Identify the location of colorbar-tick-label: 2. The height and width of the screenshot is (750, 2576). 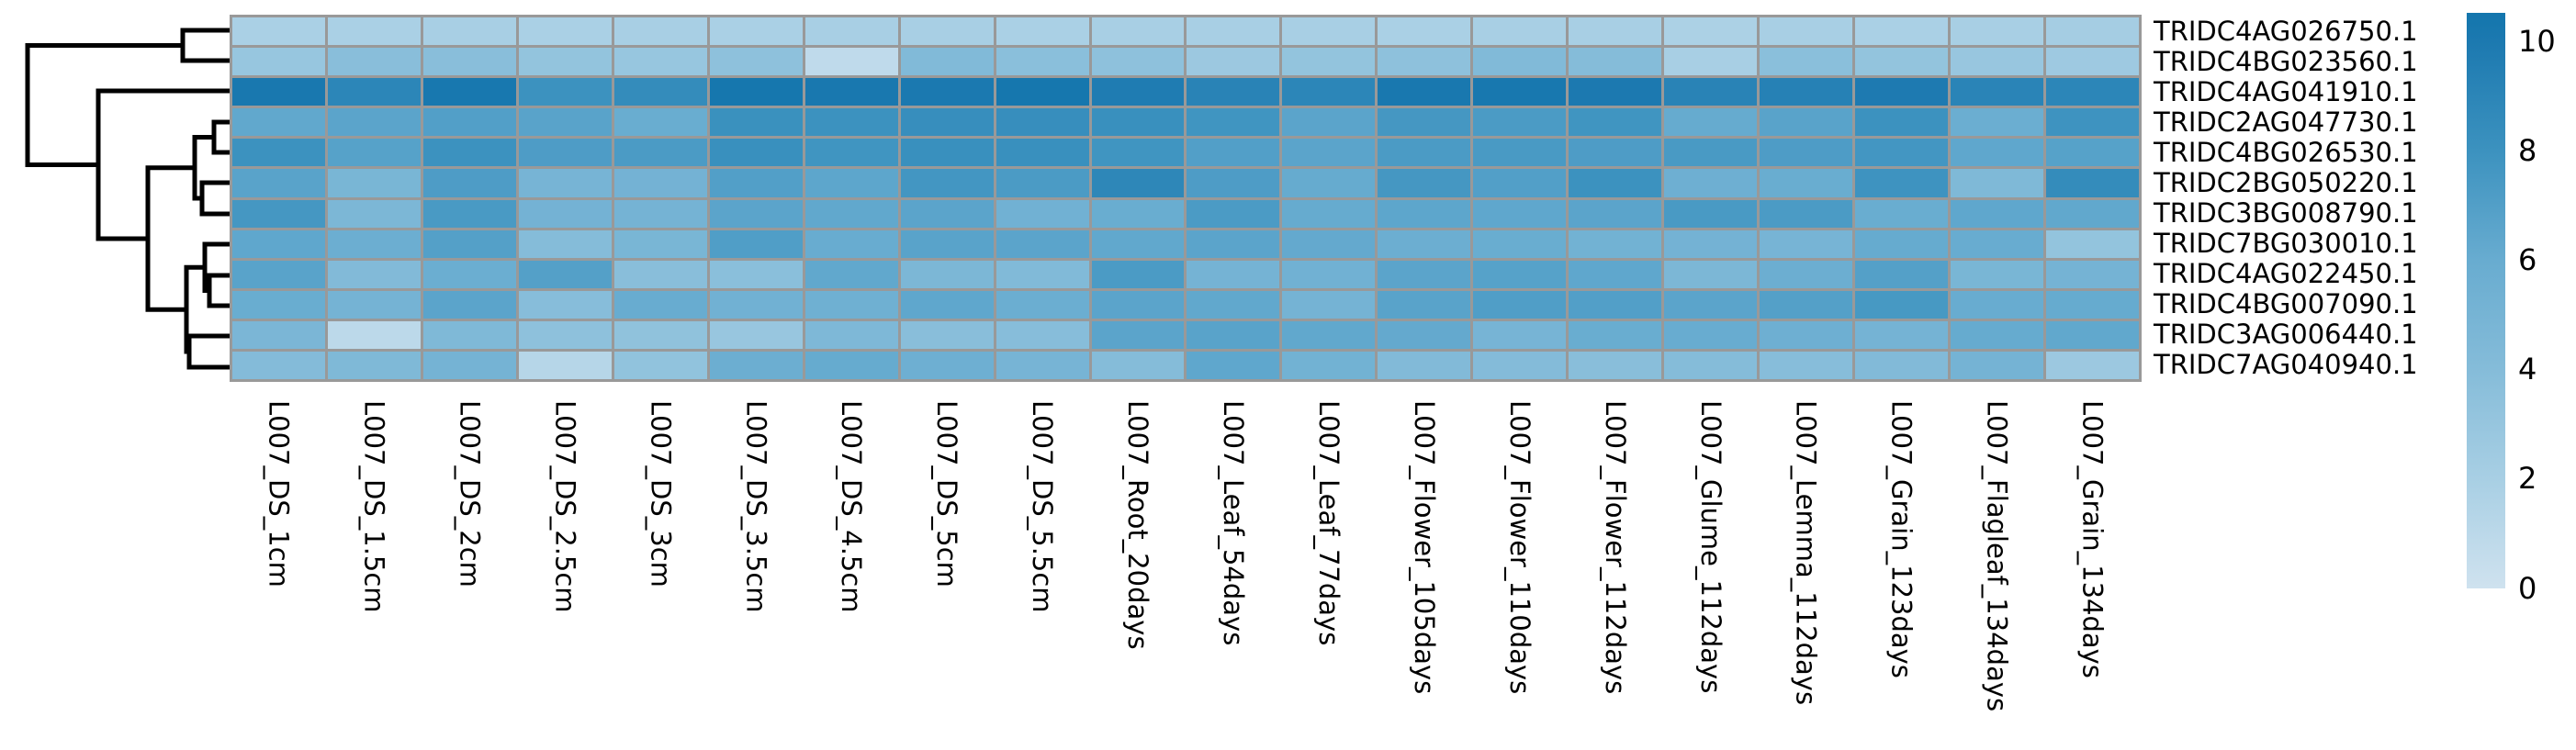
(2527, 479).